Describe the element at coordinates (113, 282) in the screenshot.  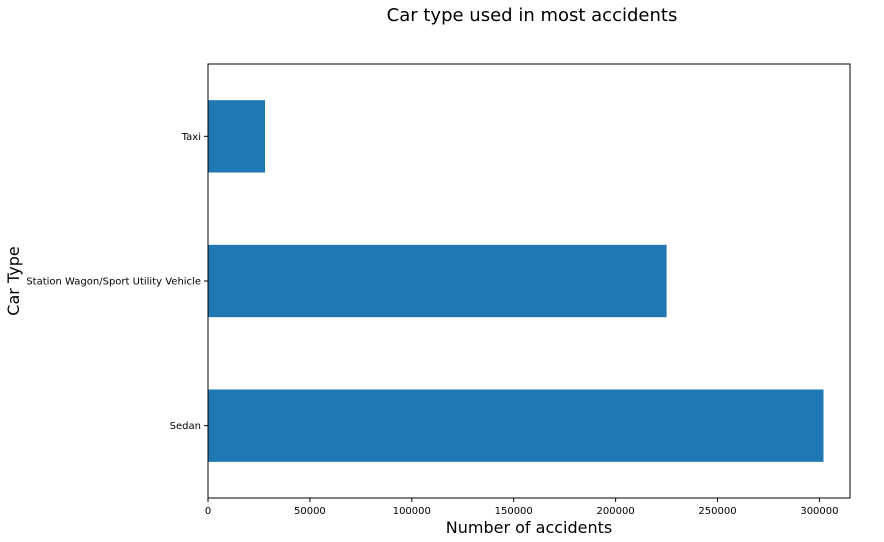
I see `y-tick-label-1: Station Wagon/Sport Utility Vehicle` at that location.